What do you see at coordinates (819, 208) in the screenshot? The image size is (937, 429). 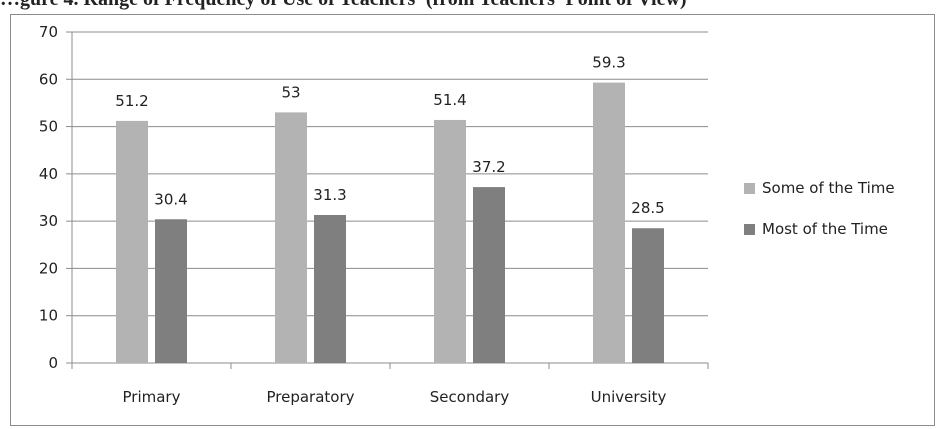 I see `legend: Some of the Time Most of the Time` at bounding box center [819, 208].